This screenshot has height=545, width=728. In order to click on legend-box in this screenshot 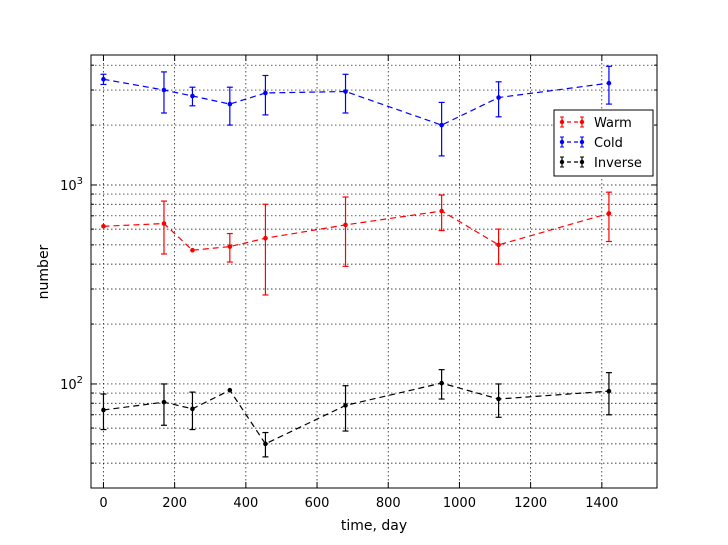, I will do `click(603, 143)`.